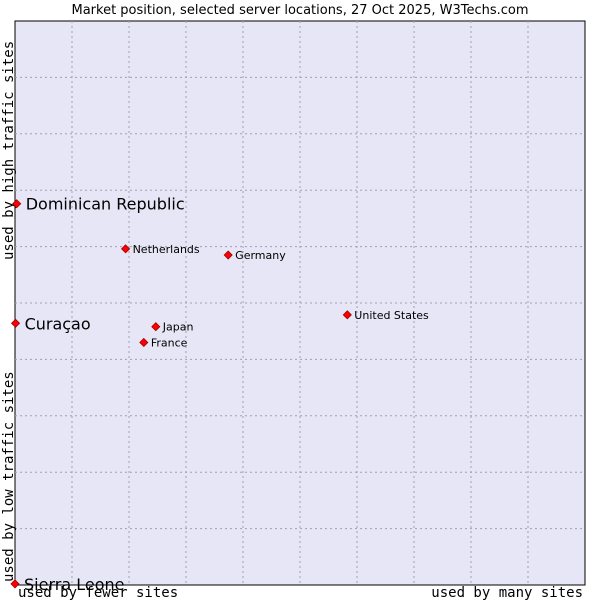 The image size is (600, 600). What do you see at coordinates (169, 342) in the screenshot?
I see `point-label-france: France` at bounding box center [169, 342].